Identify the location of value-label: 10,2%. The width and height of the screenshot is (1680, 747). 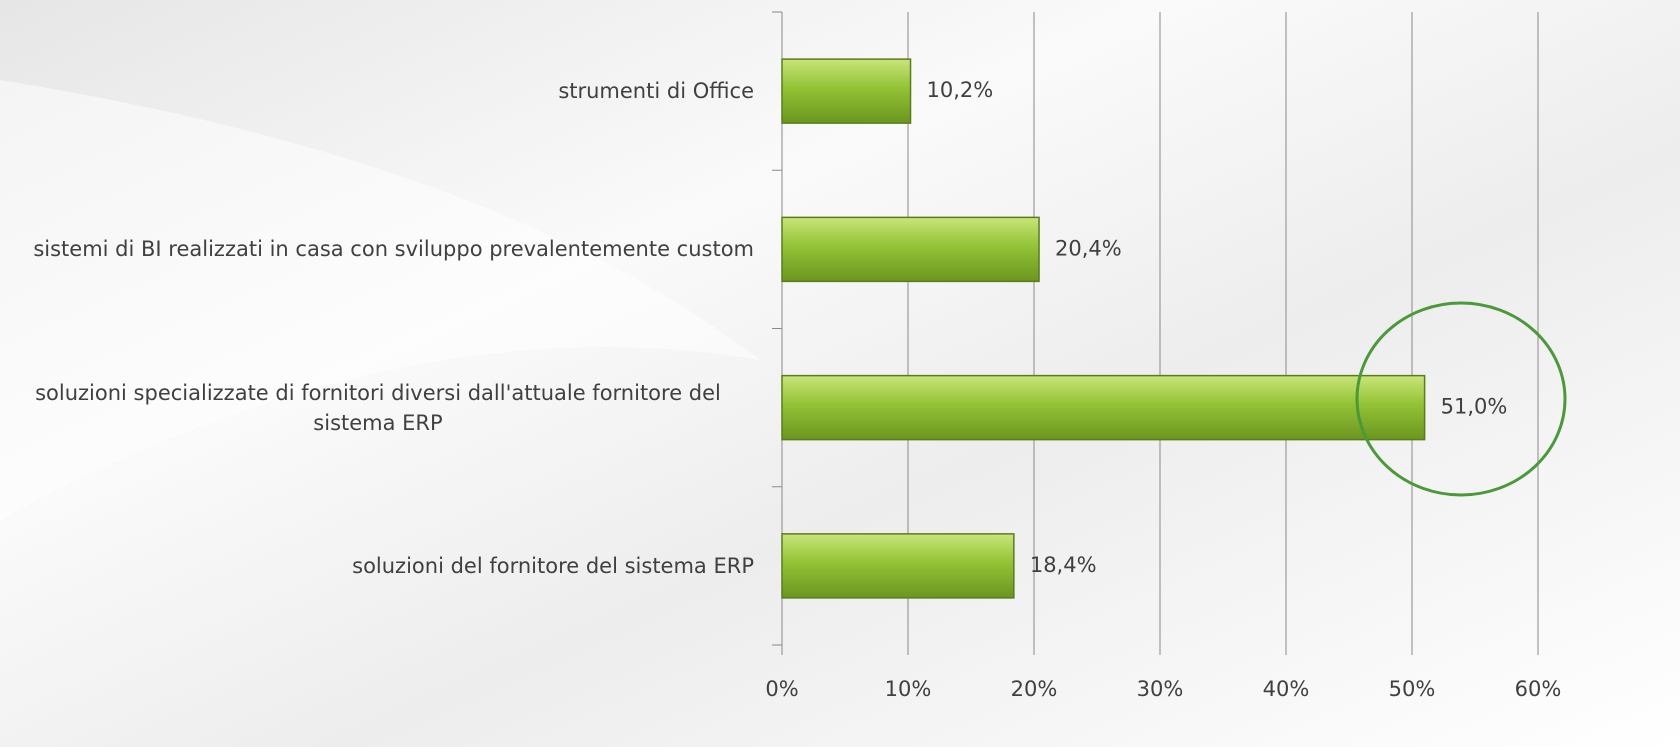
(960, 90).